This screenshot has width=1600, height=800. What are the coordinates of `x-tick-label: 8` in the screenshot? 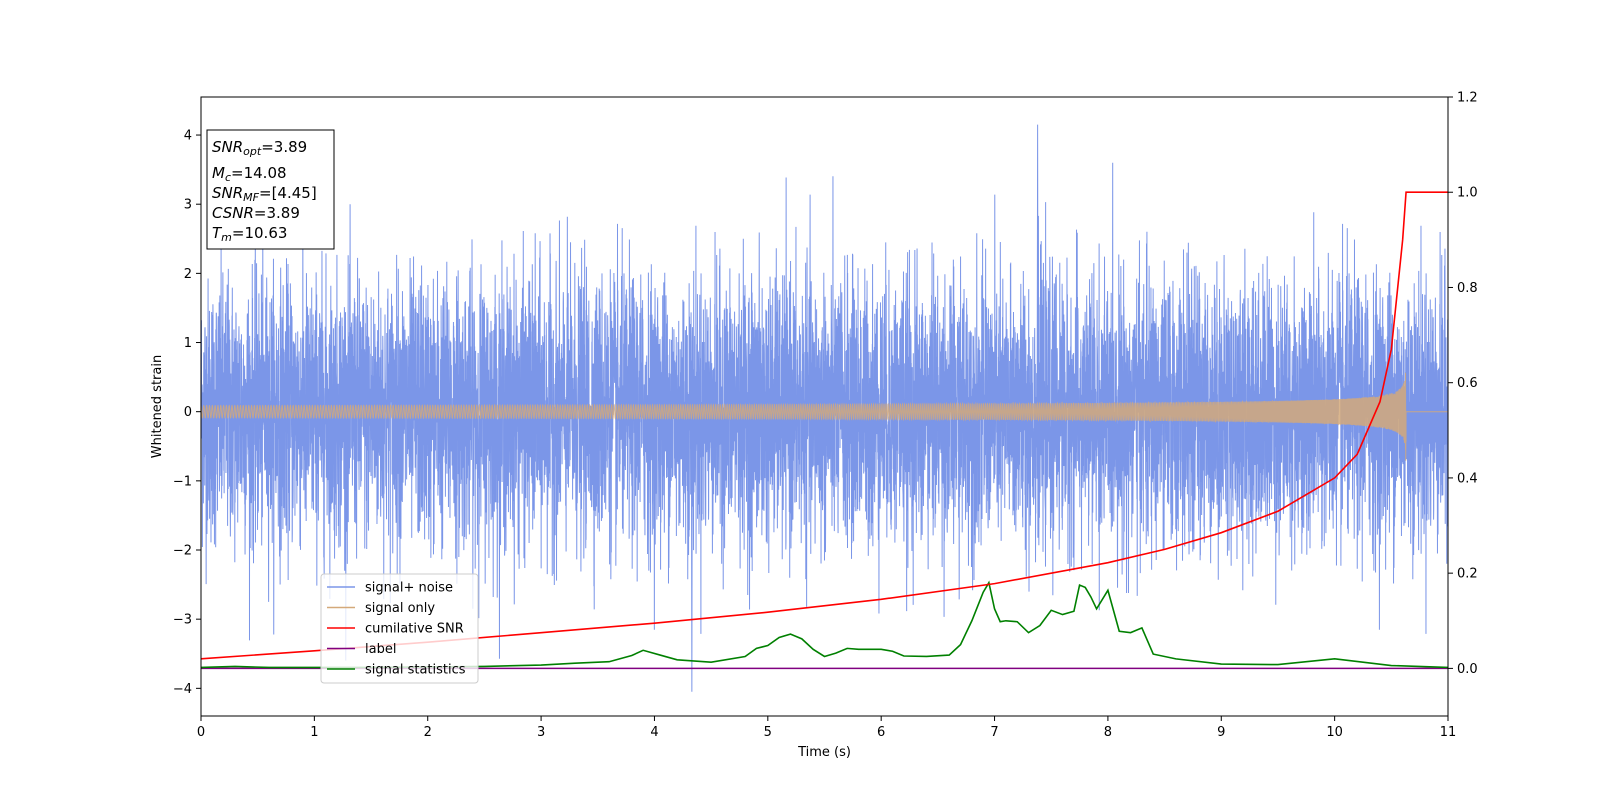 It's located at (1108, 732).